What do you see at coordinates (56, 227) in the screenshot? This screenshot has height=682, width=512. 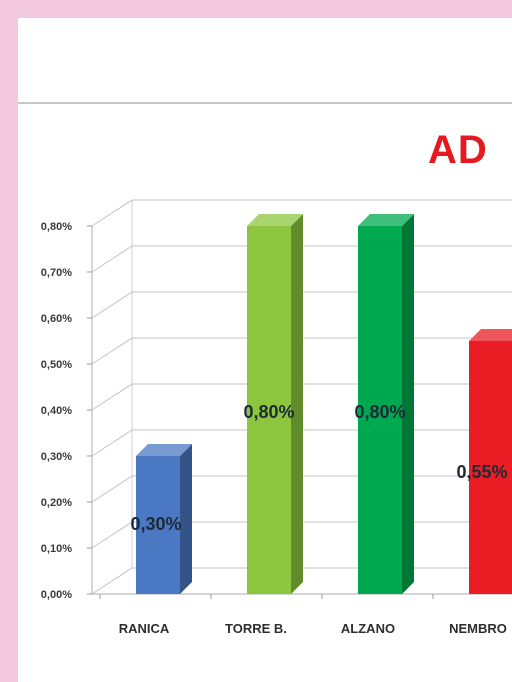 I see `y-tick-label: 0,80%` at bounding box center [56, 227].